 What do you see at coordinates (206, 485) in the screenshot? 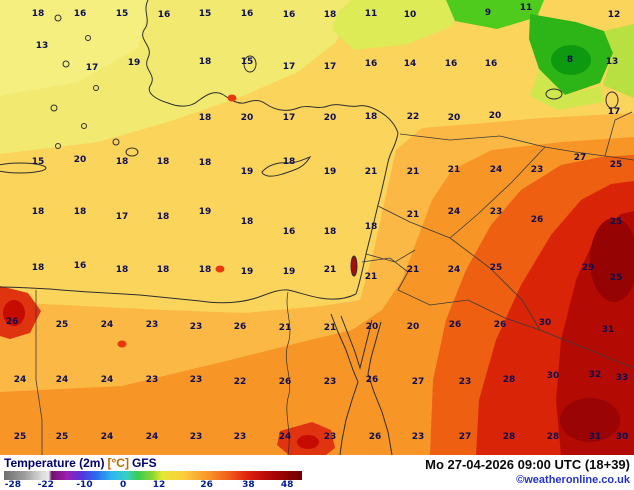
I see `scale-tick-label: 26` at bounding box center [206, 485].